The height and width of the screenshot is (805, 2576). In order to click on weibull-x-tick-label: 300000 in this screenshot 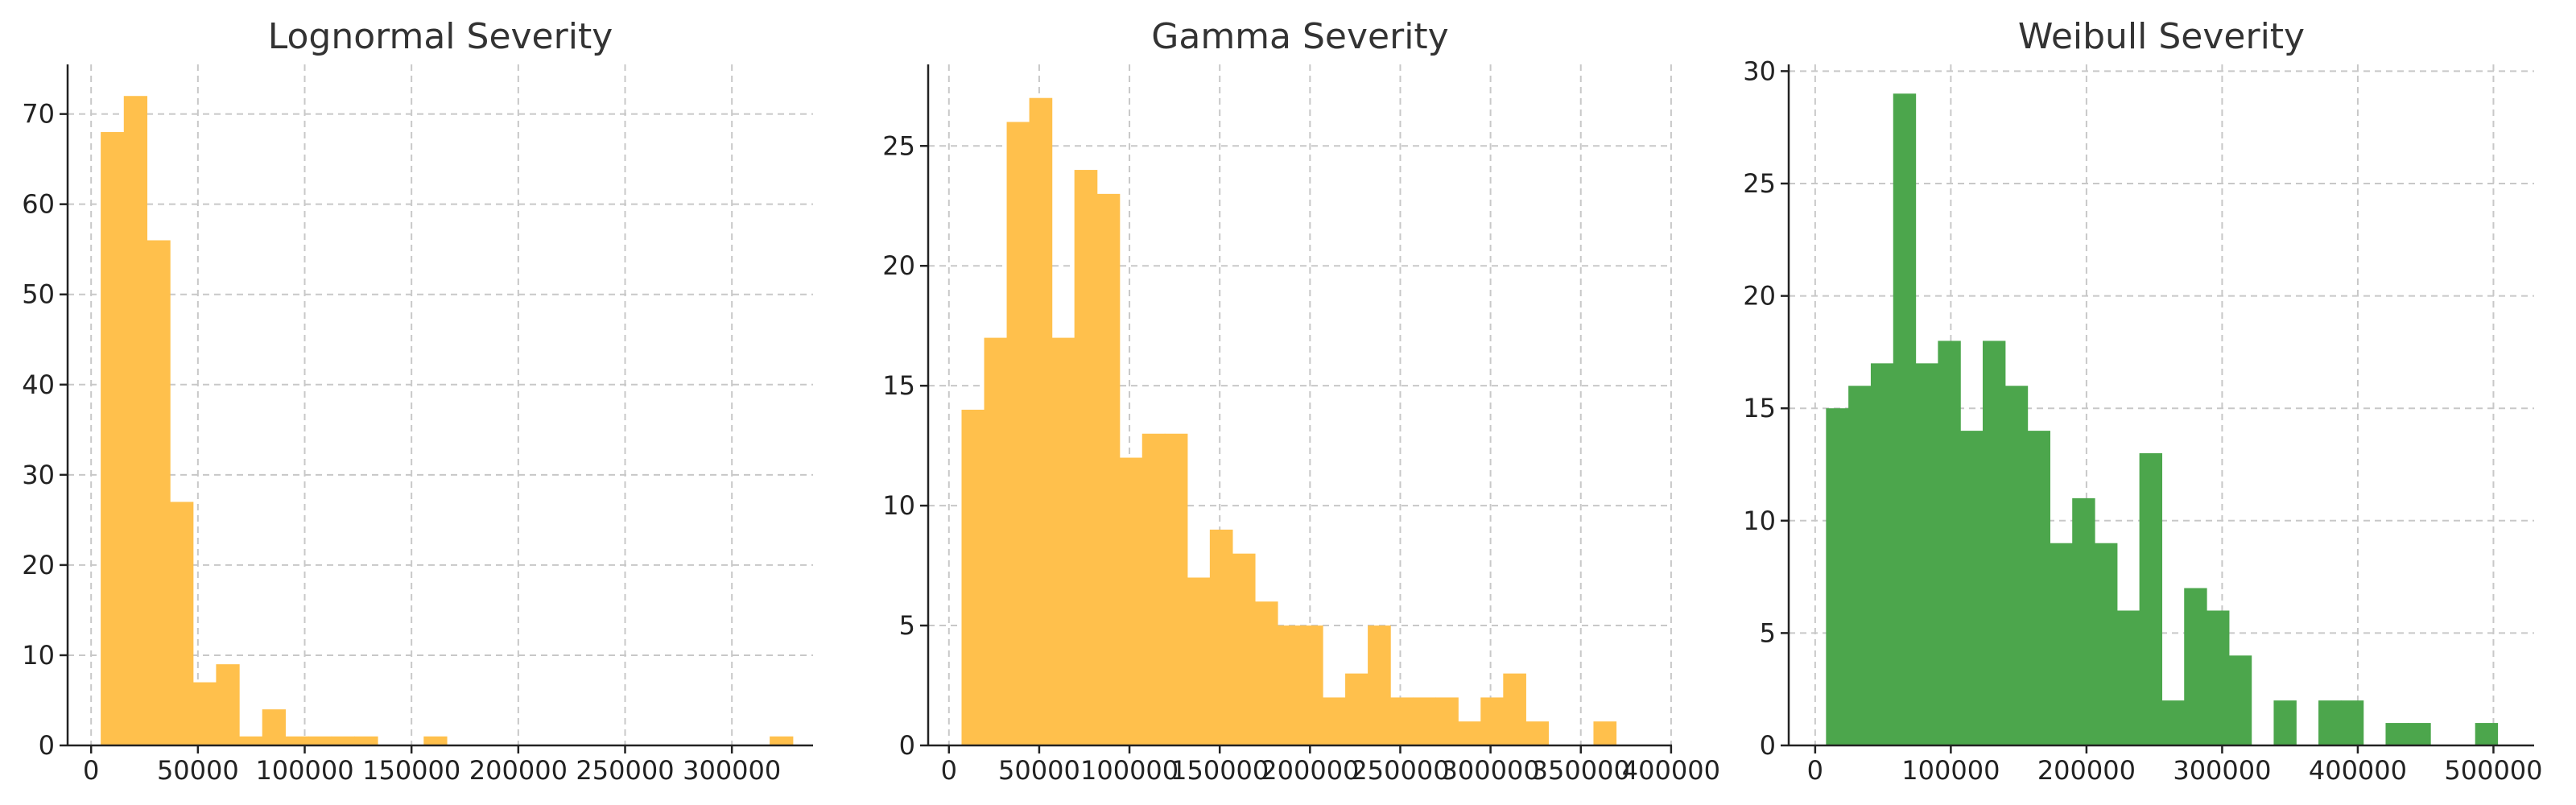, I will do `click(2222, 770)`.